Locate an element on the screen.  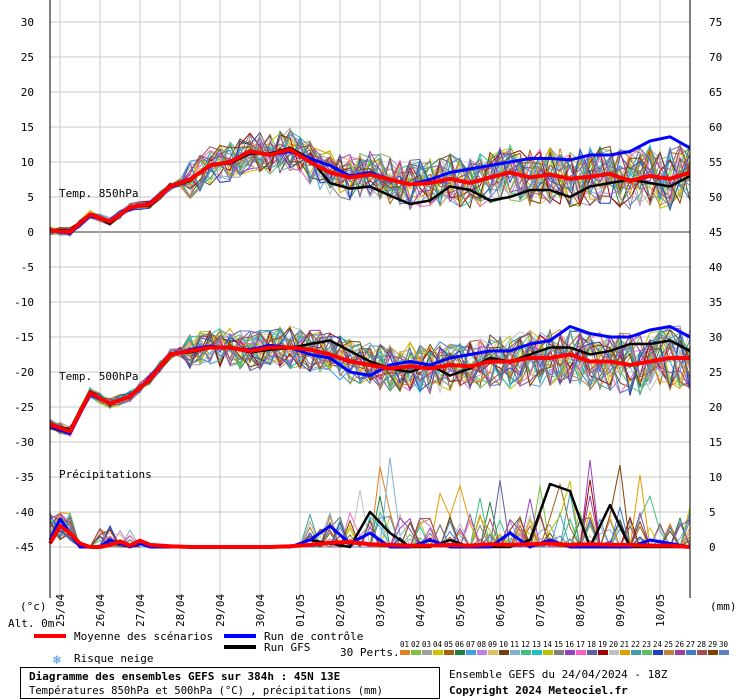
altitude-label: Alt. 0m is located at coordinates (31, 623).